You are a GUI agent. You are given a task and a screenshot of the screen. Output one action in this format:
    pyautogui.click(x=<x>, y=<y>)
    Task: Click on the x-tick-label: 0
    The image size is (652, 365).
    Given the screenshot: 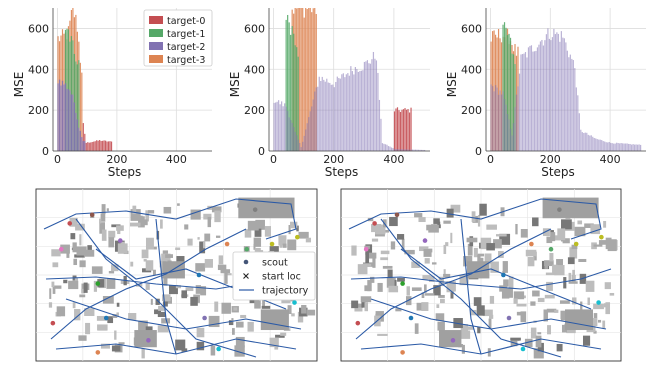 What is the action you would take?
    pyautogui.click(x=57, y=159)
    